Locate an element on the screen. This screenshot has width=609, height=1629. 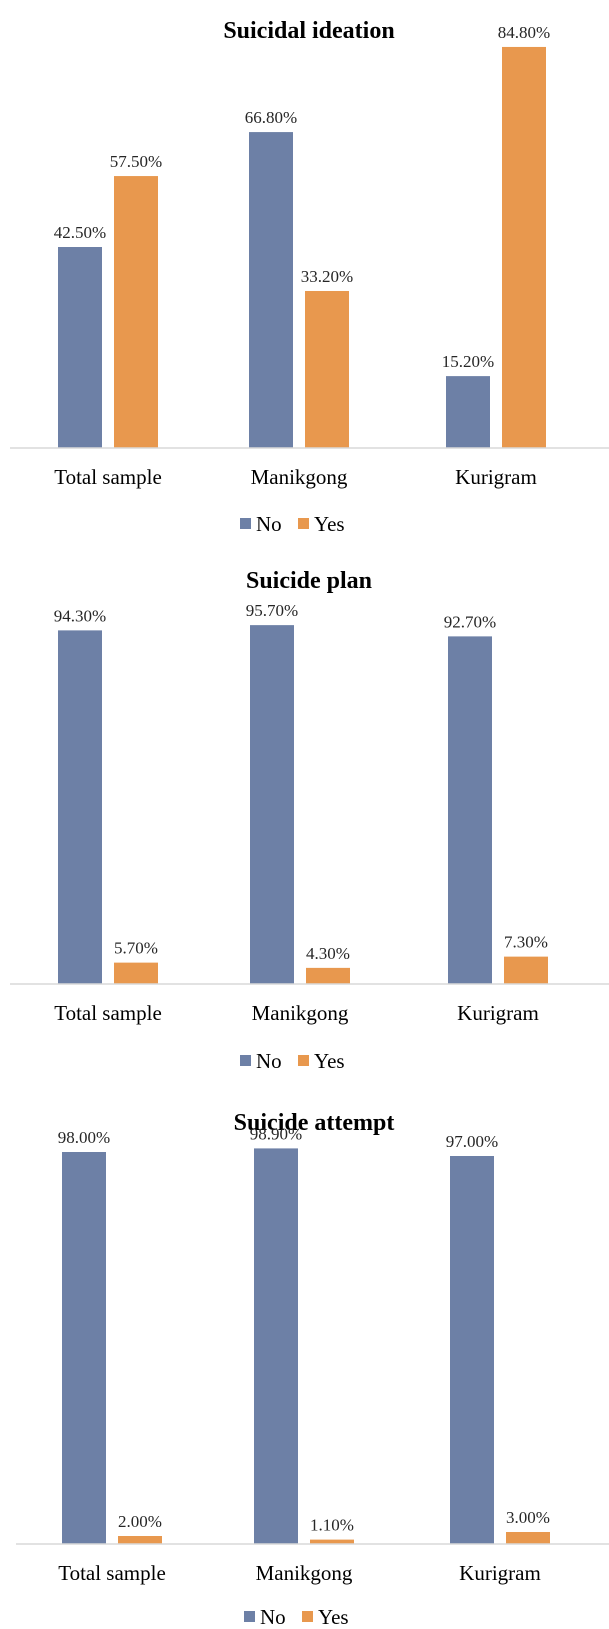
data-label: 15.20% is located at coordinates (468, 361).